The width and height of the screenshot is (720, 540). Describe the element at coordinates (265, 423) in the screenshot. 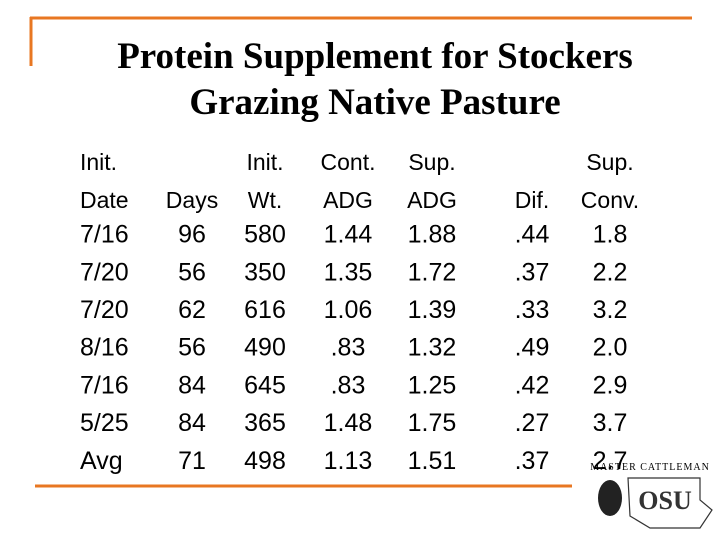

I see `table-cell: 365` at that location.